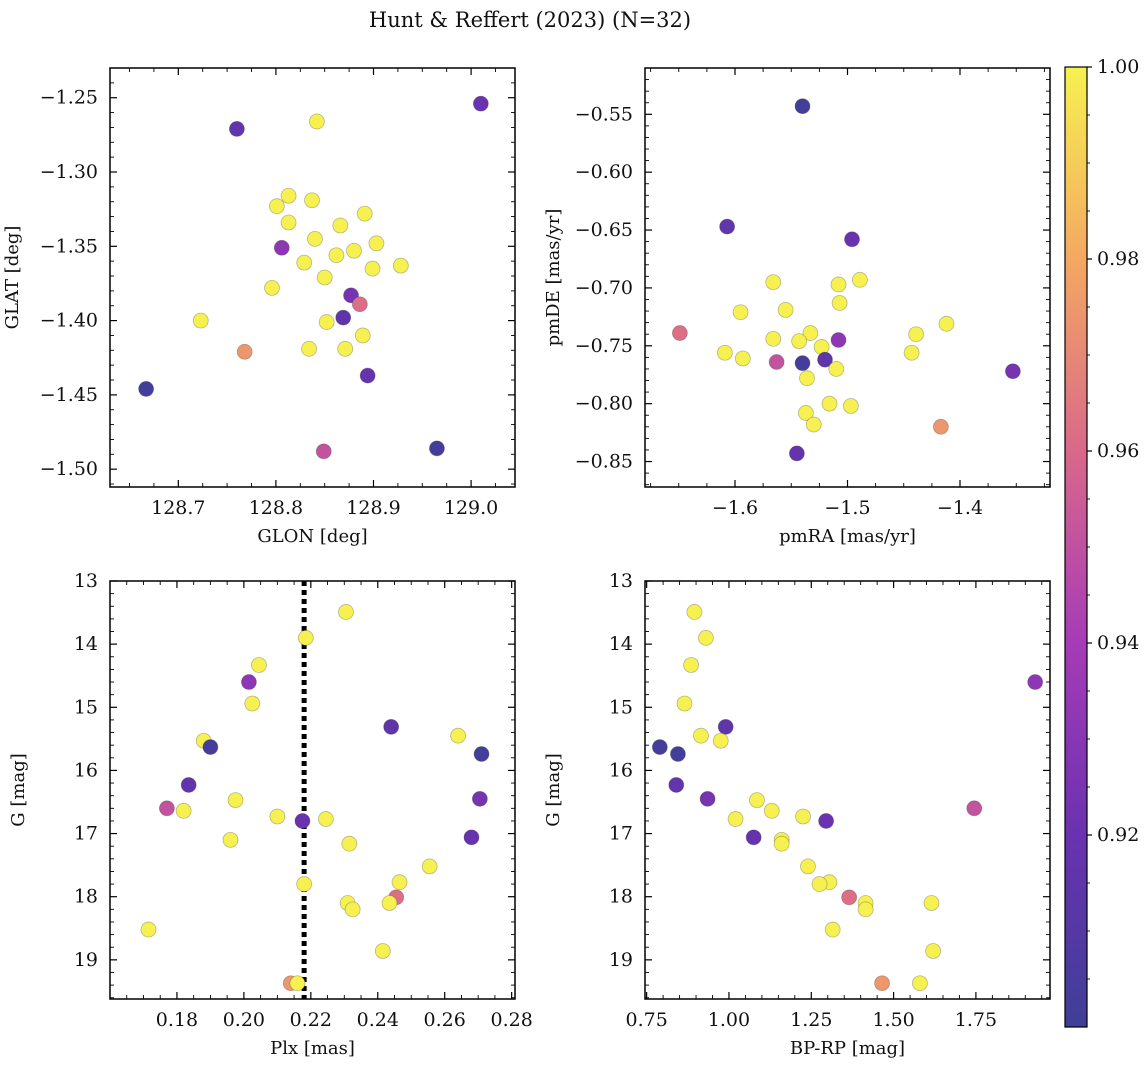  Describe the element at coordinates (893, 1020) in the screenshot. I see `x-tick-label: 1.50` at that location.